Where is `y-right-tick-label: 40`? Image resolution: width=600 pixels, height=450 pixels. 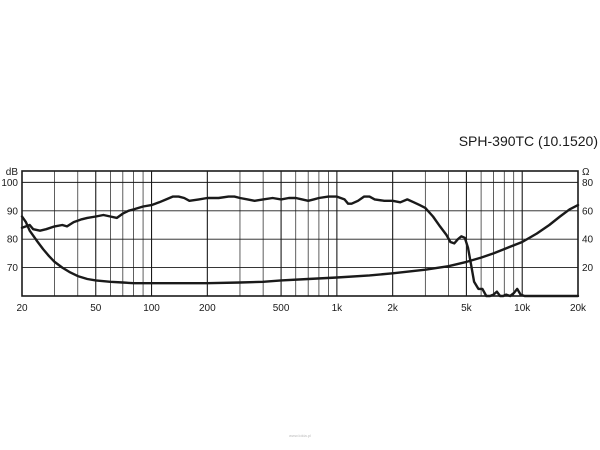 y-right-tick-label: 40 is located at coordinates (588, 240).